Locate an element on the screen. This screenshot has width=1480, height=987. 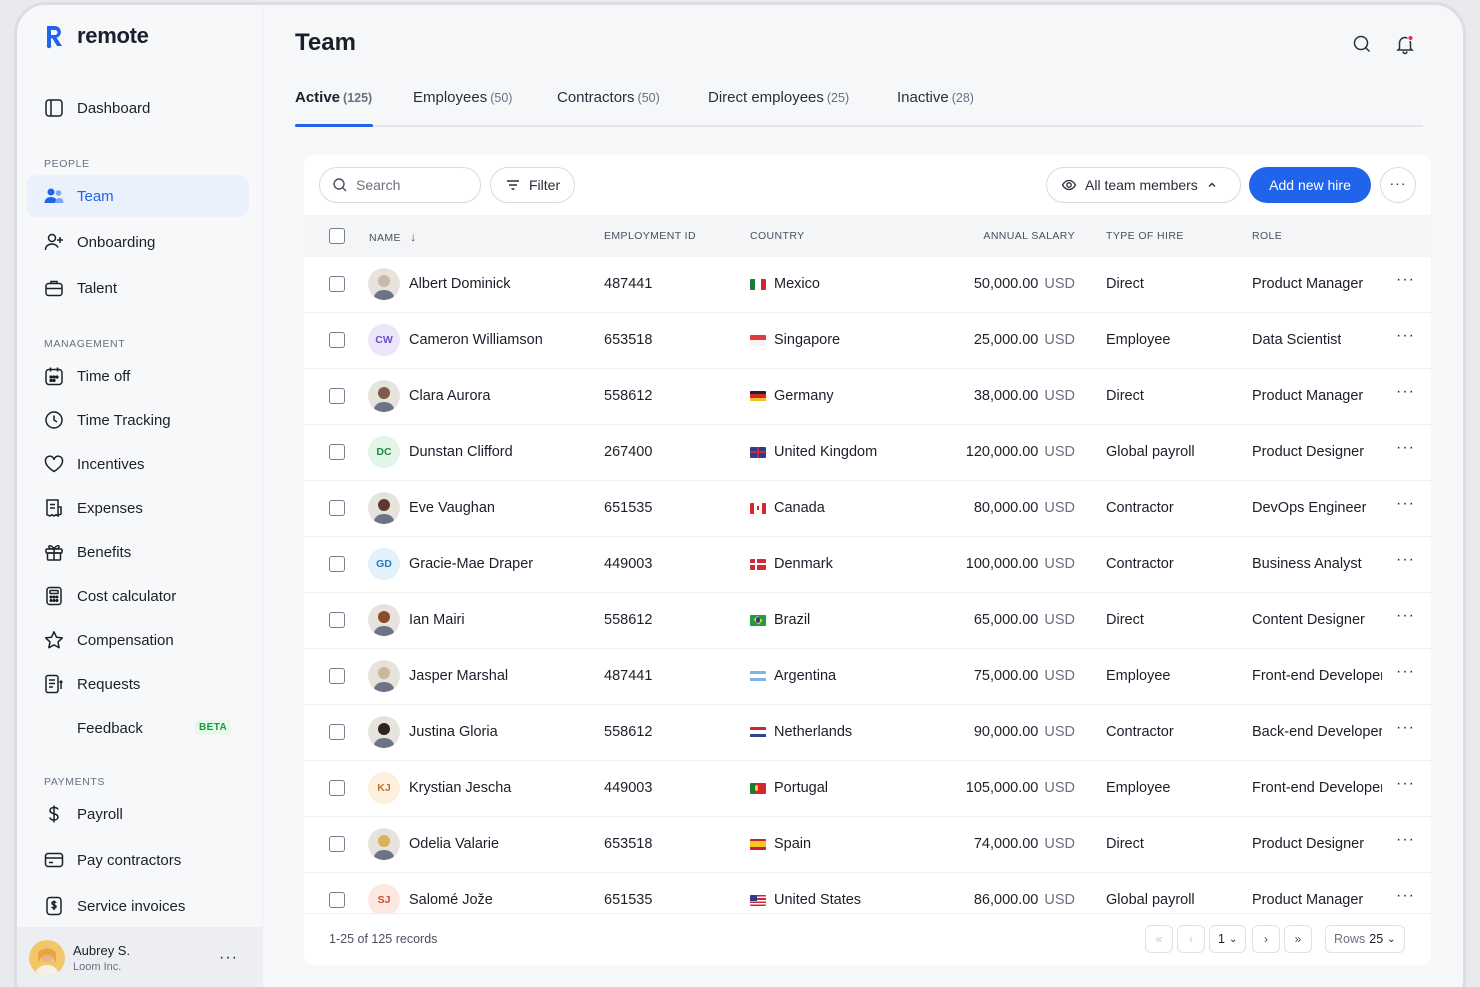
dollar-icon is located at coordinates (54, 814).